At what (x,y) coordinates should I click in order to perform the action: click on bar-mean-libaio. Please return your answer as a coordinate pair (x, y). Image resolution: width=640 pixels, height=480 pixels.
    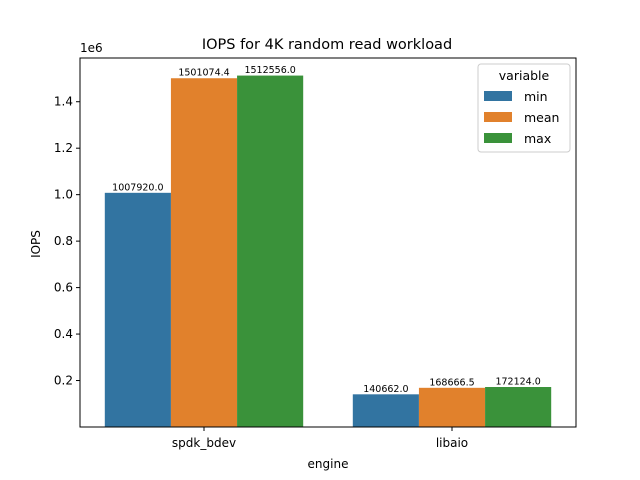
    Looking at the image, I should click on (452, 407).